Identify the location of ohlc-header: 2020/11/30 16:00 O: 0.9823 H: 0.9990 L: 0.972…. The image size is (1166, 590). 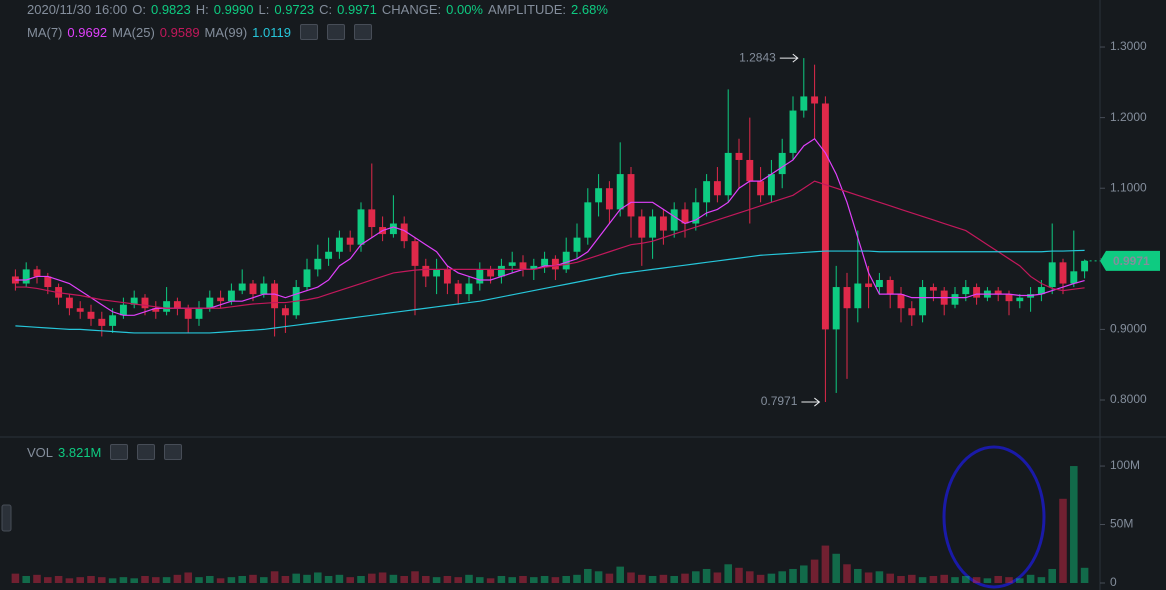
(317, 9).